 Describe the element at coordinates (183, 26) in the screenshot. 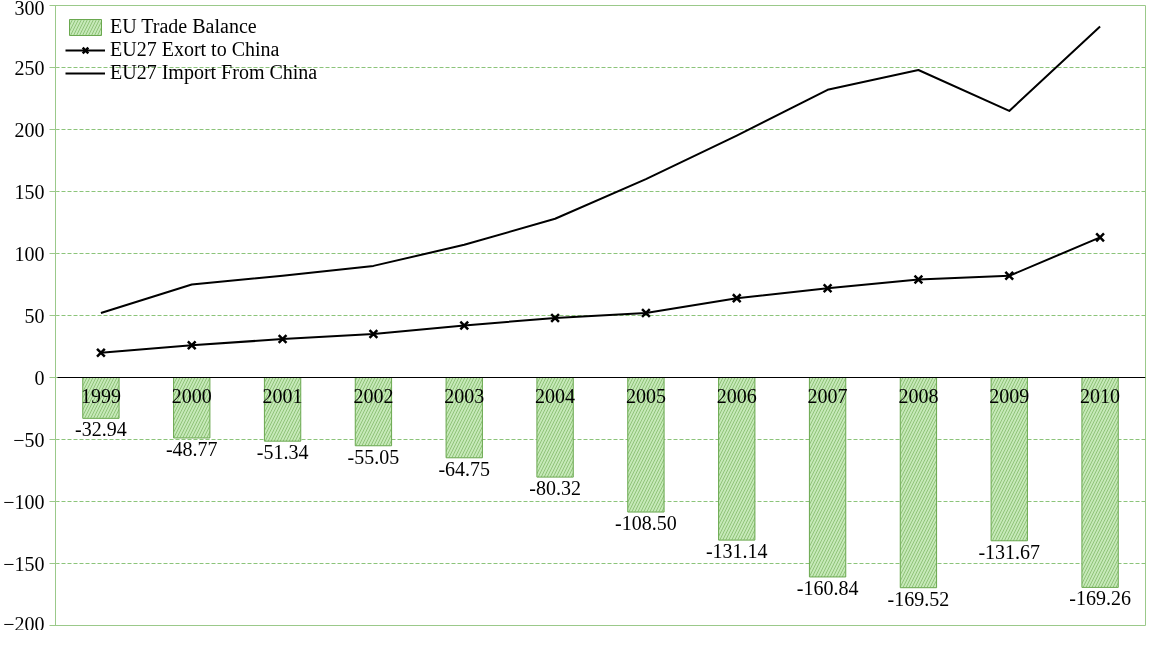

I see `legend-label: EU Trade Balance` at that location.